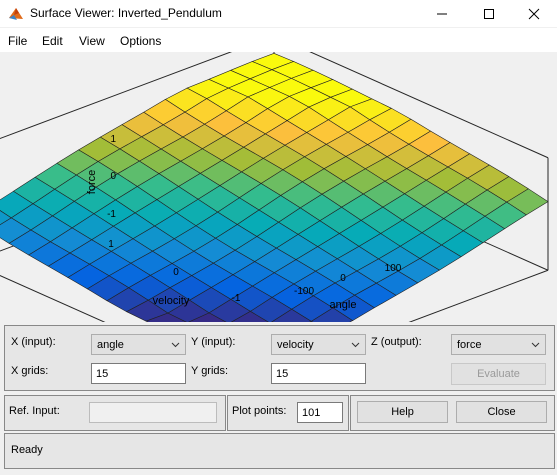  Describe the element at coordinates (210, 371) in the screenshot. I see `y-grids-label: Y grids:` at that location.